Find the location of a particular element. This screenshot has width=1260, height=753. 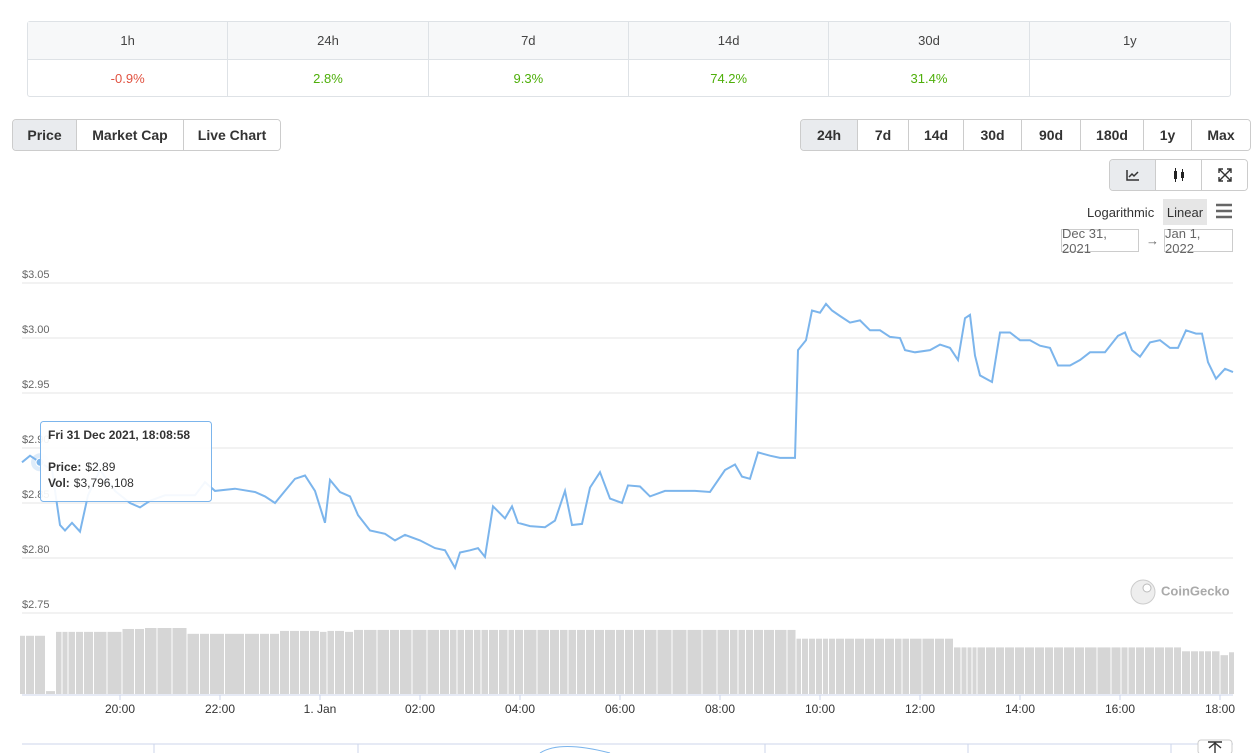

navigator is located at coordinates (627, 746).